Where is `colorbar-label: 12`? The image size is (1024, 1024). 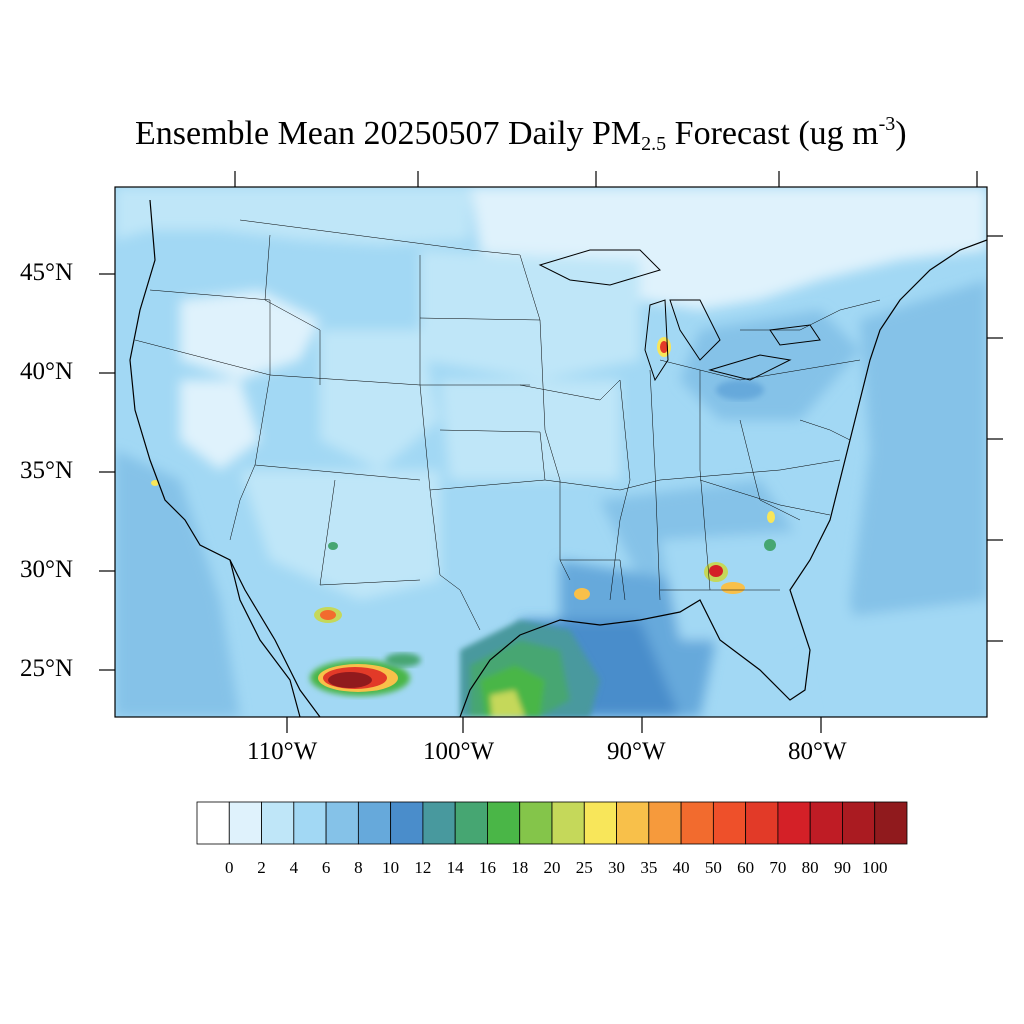 colorbar-label: 12 is located at coordinates (423, 867).